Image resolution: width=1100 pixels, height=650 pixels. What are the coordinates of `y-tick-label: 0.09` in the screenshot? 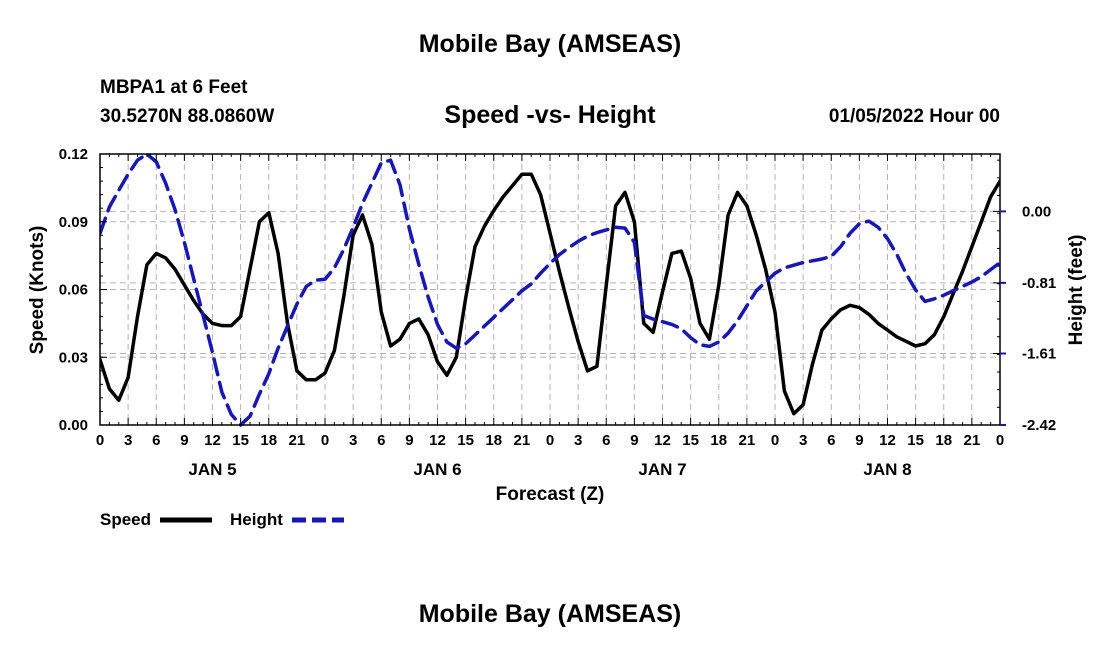 It's located at (73, 222).